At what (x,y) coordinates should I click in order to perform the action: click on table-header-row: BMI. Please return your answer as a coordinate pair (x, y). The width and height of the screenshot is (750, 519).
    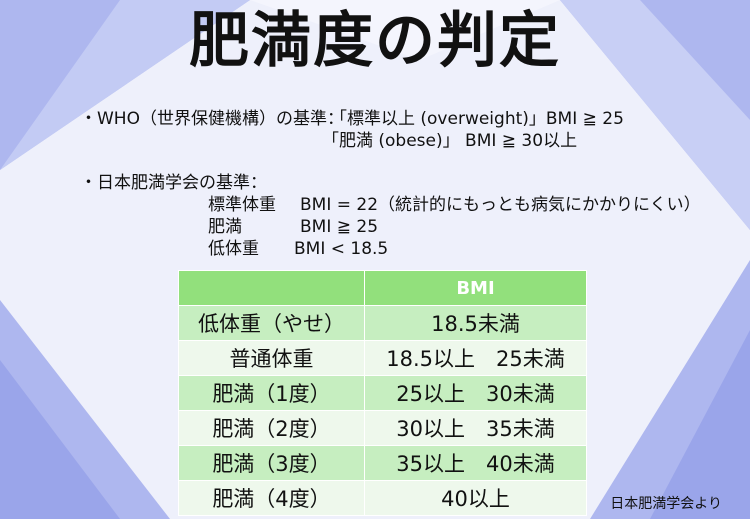
    Looking at the image, I should click on (382, 288).